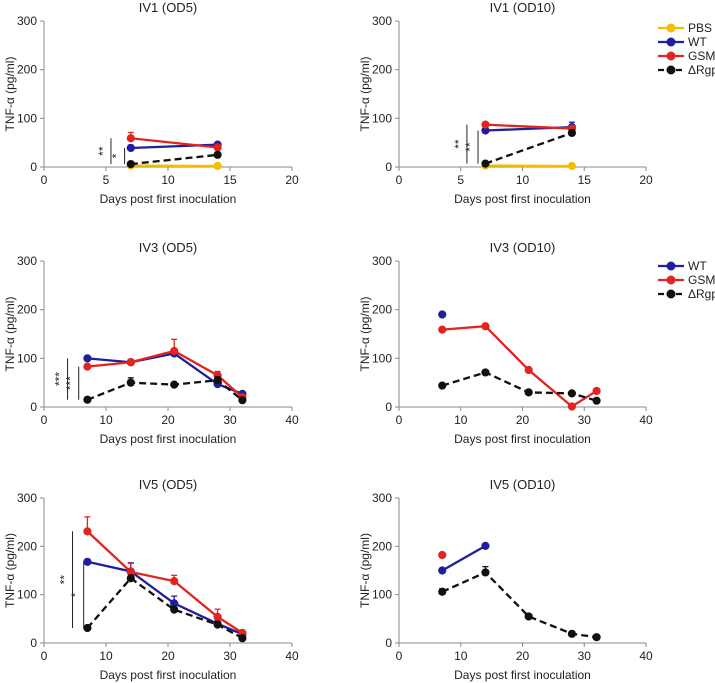 The width and height of the screenshot is (715, 683). What do you see at coordinates (697, 266) in the screenshot?
I see `legend-label: WT` at bounding box center [697, 266].